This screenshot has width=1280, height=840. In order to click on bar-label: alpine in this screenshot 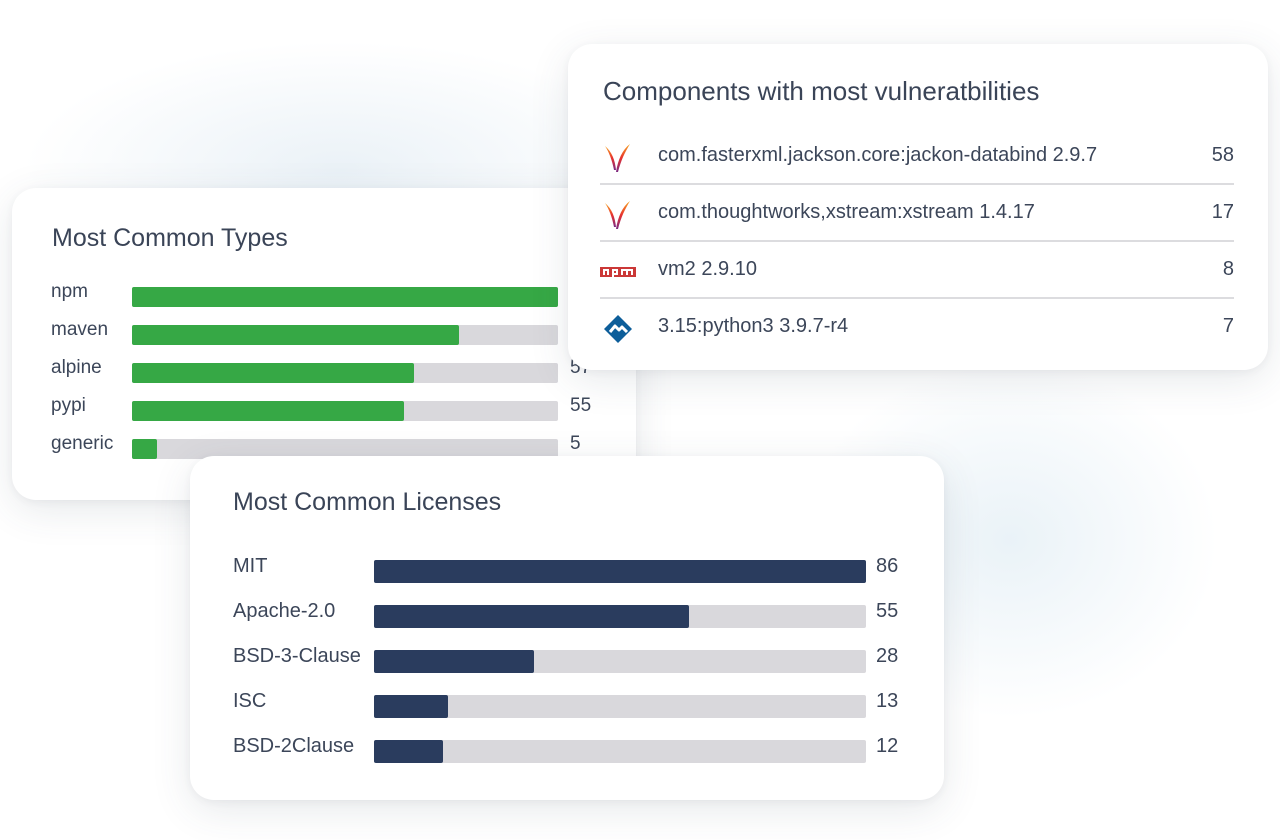, I will do `click(76, 367)`.